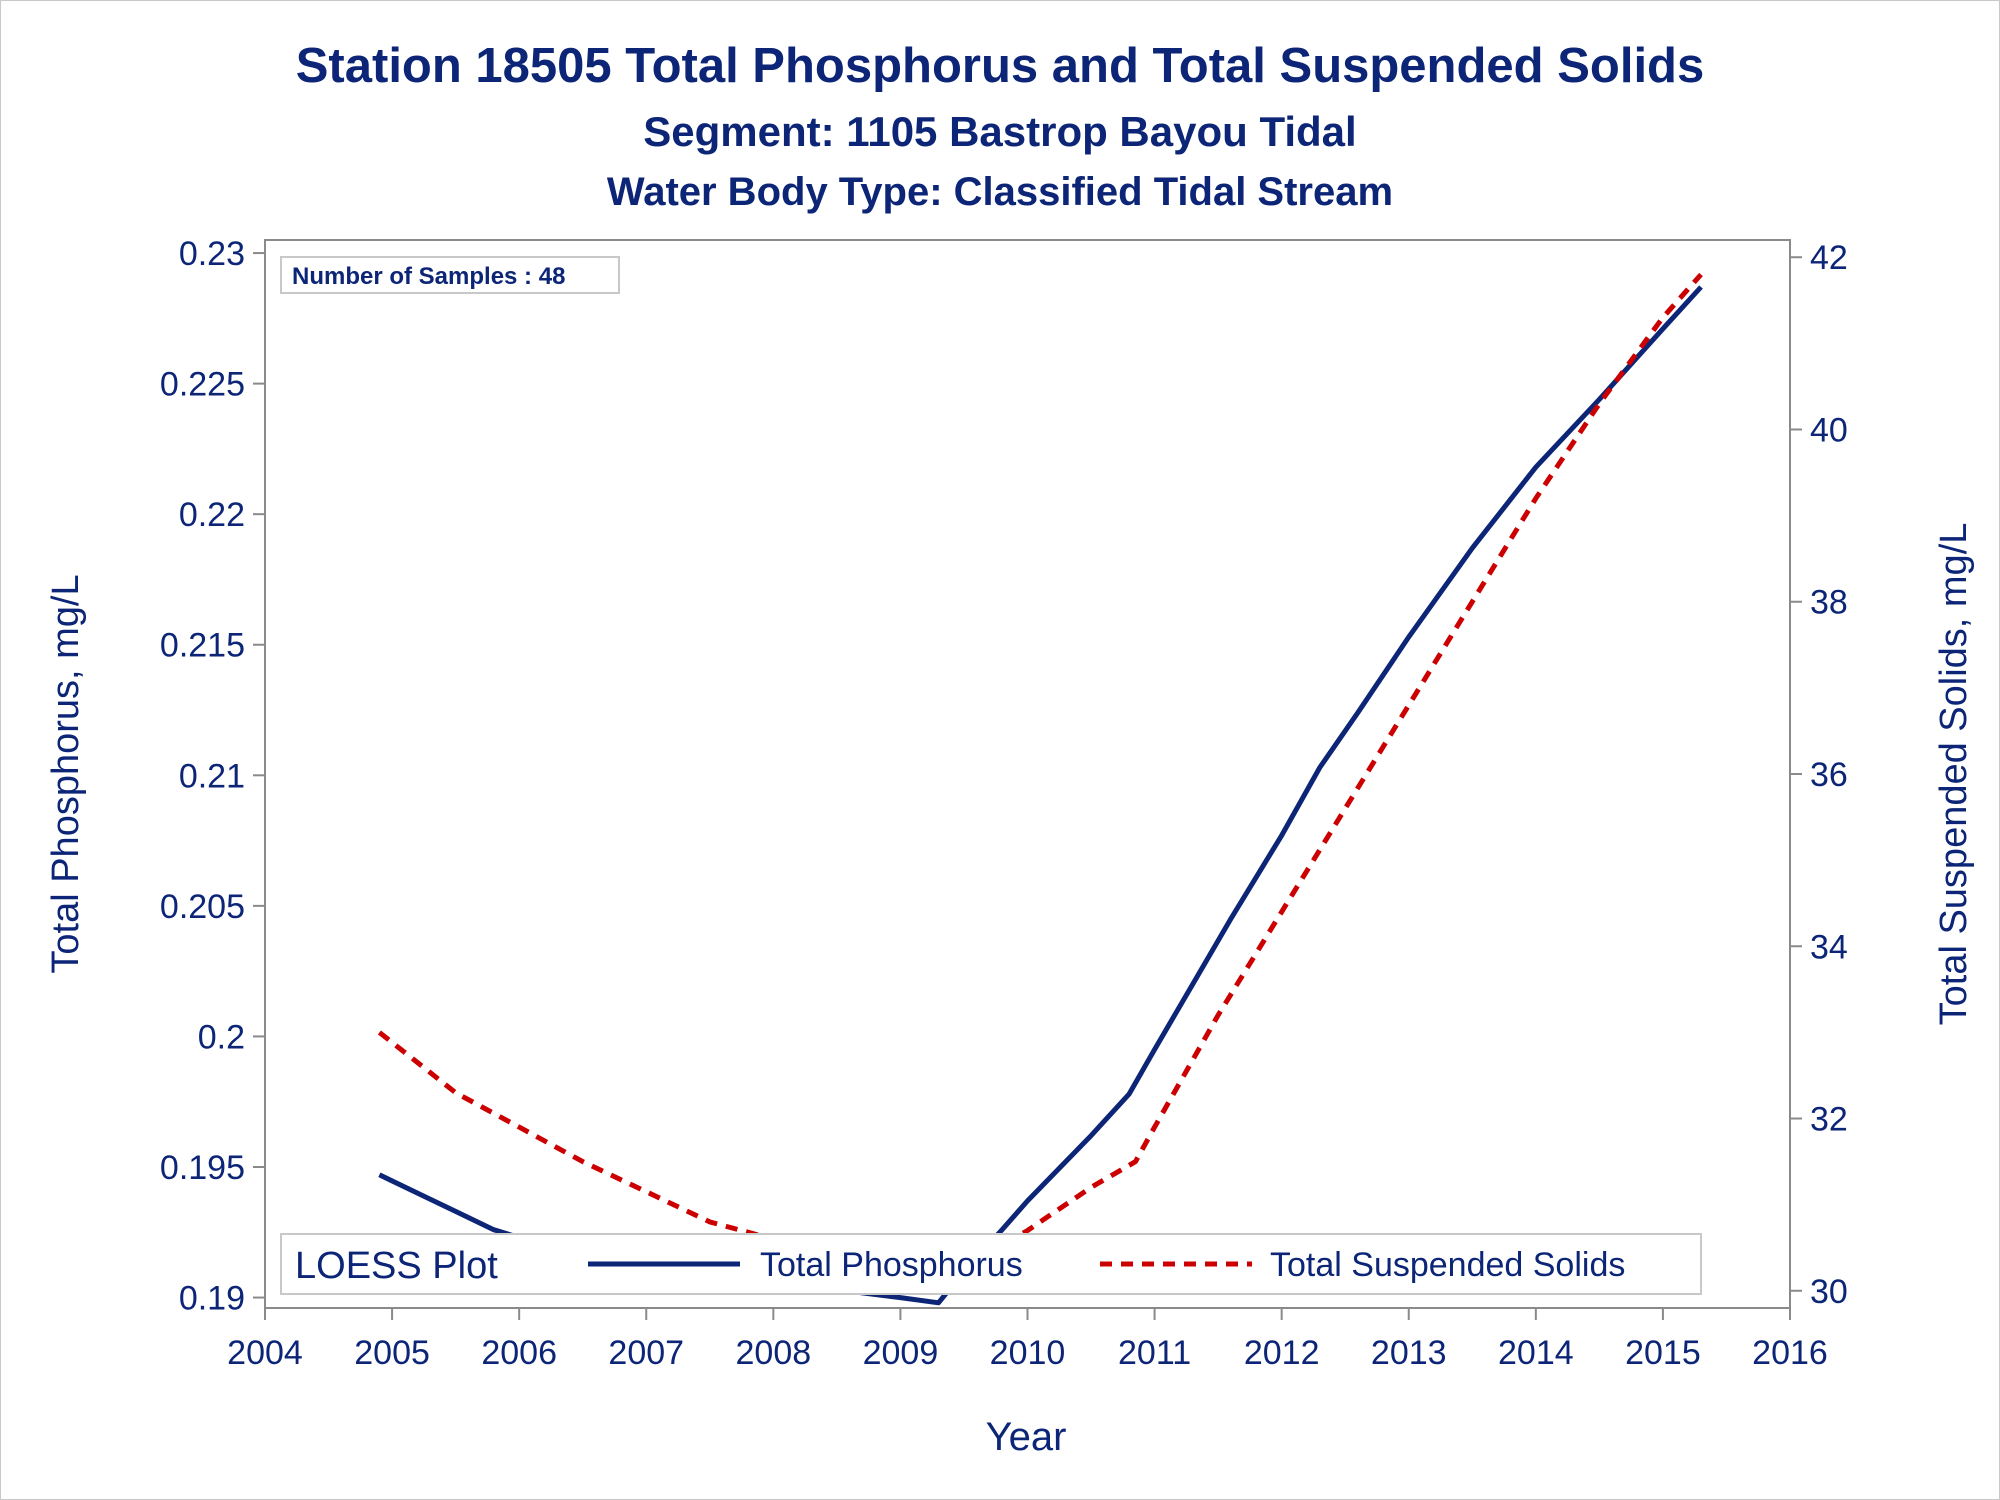  I want to click on y-tick-label: 0.215, so click(202, 646).